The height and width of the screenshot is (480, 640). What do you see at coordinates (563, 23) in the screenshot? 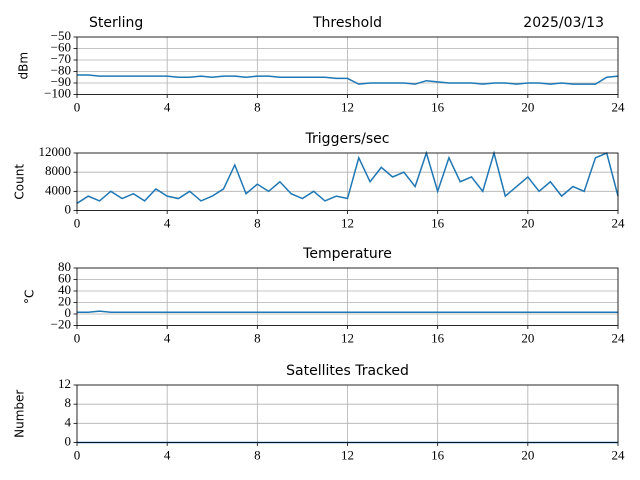
I see `date: 2025/03/13` at bounding box center [563, 23].